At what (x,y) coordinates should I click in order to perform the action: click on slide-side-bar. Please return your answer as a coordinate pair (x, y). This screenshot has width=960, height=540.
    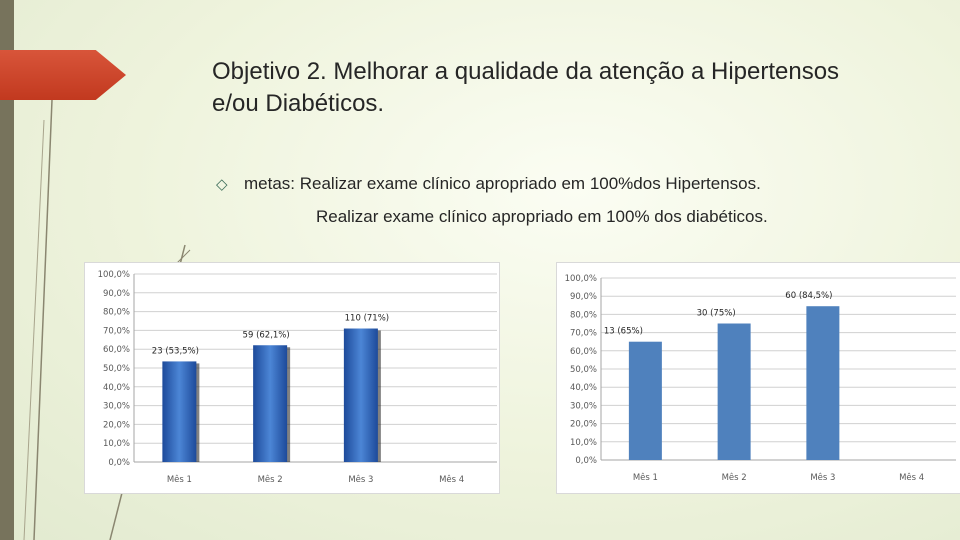
    Looking at the image, I should click on (7, 270).